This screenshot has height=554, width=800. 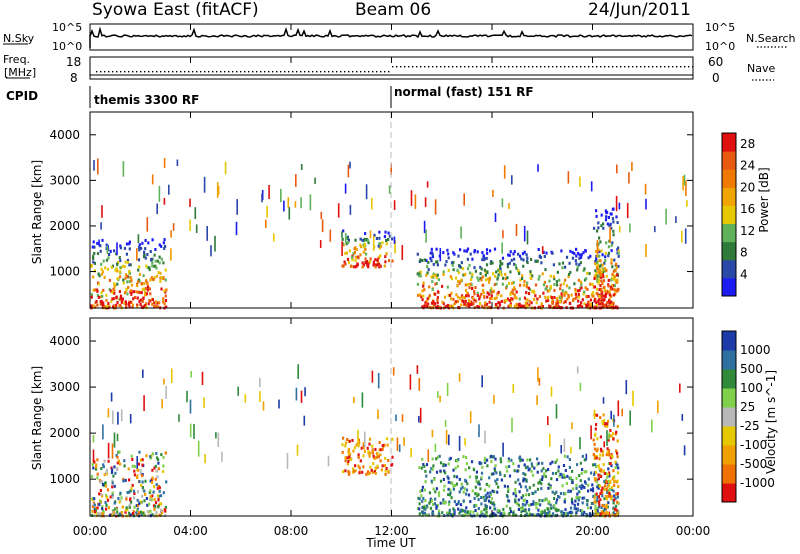 What do you see at coordinates (74, 78) in the screenshot?
I see `freq-tick-bottom: 8` at bounding box center [74, 78].